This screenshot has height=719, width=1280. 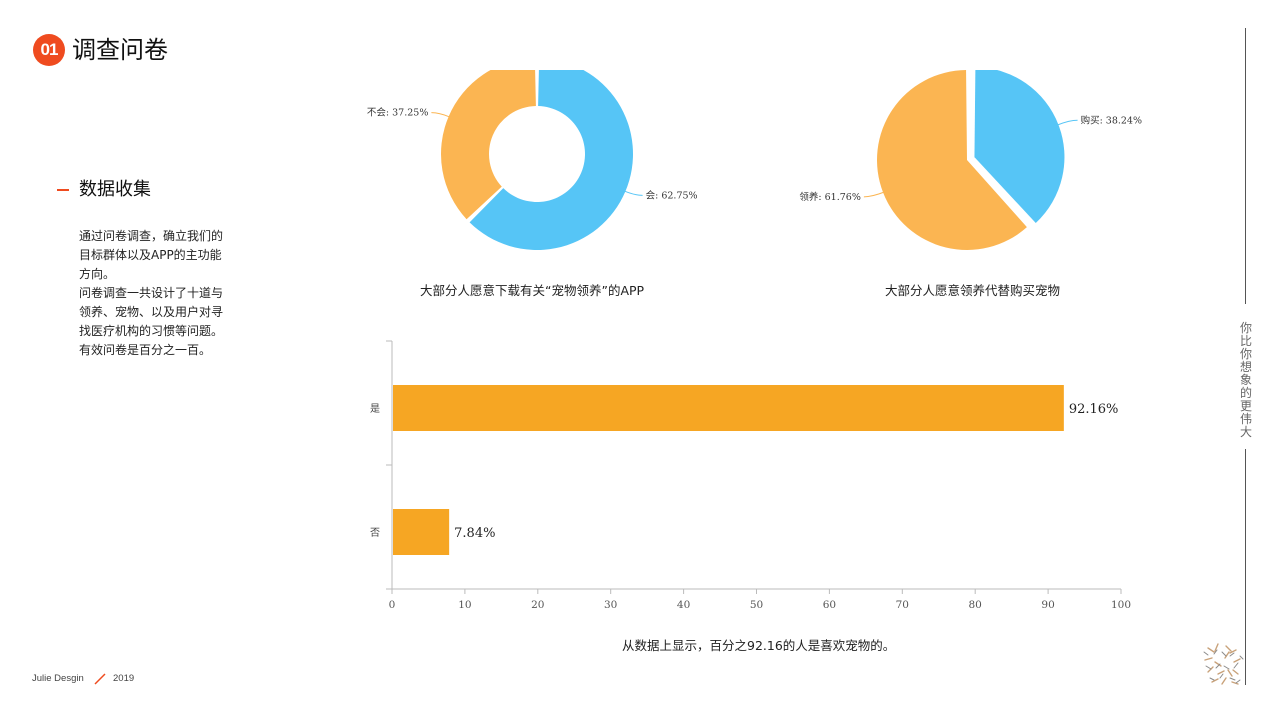 What do you see at coordinates (829, 605) in the screenshot?
I see `x-tick-label: 60` at bounding box center [829, 605].